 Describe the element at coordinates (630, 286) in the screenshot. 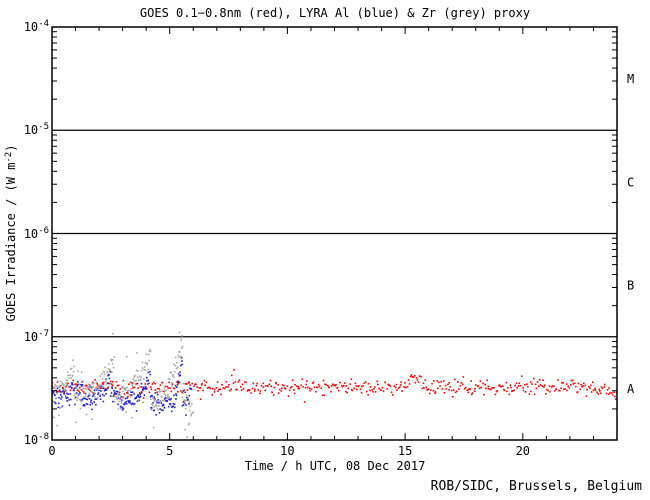

I see `flare-class-label-b: B` at that location.